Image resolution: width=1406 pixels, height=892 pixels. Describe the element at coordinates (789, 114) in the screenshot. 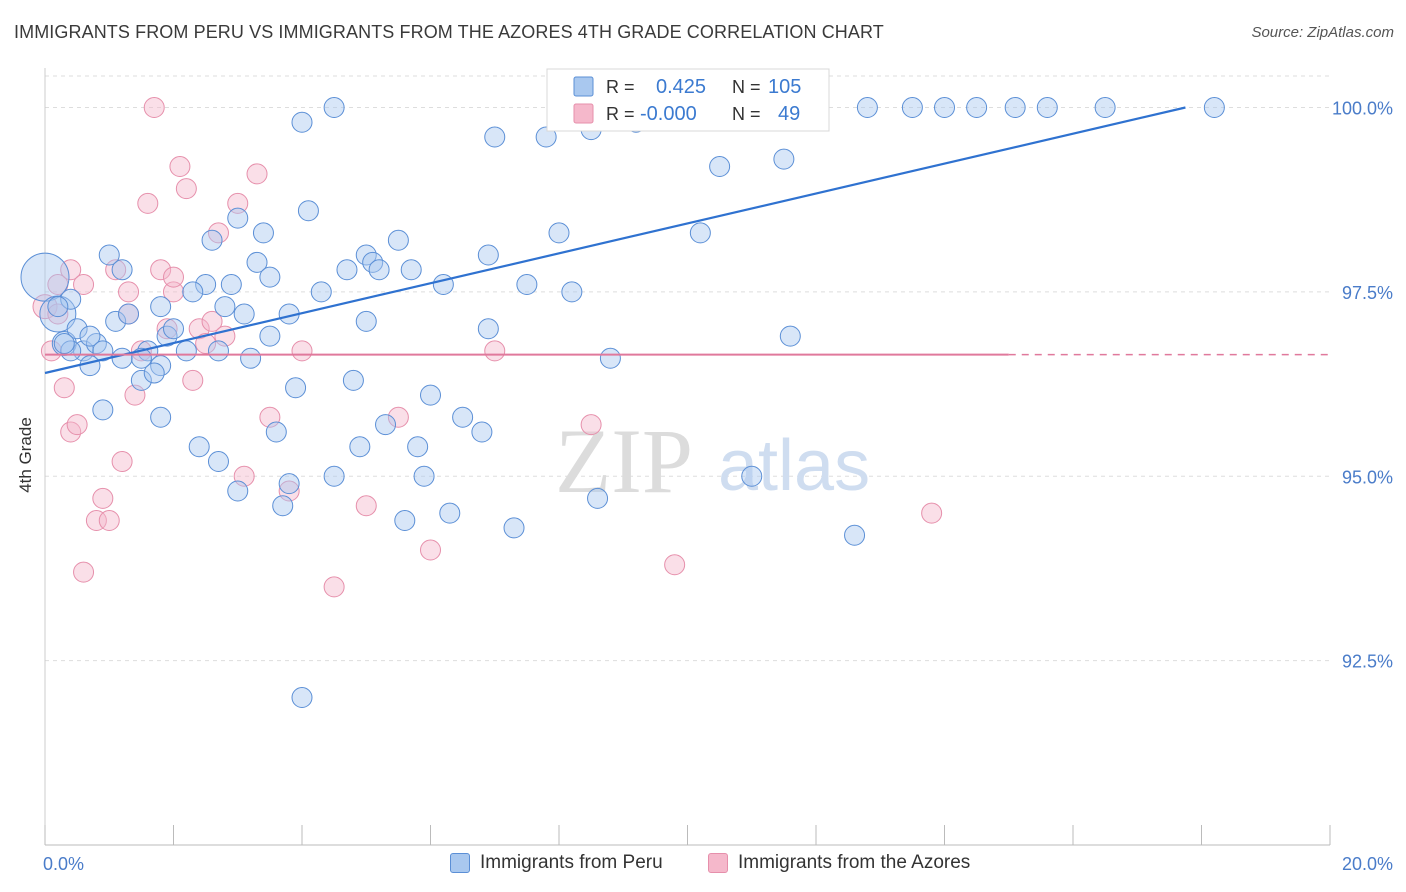

I see `stats-n-value: 49` at that location.